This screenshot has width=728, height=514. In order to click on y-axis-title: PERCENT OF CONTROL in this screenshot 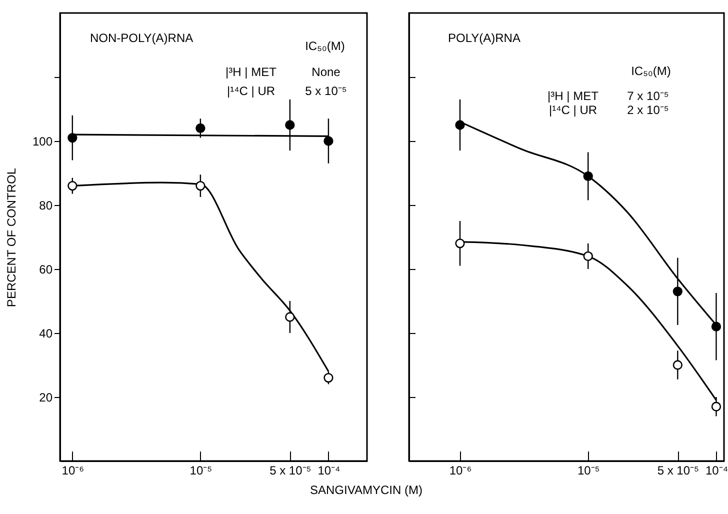, I will do `click(11, 238)`.